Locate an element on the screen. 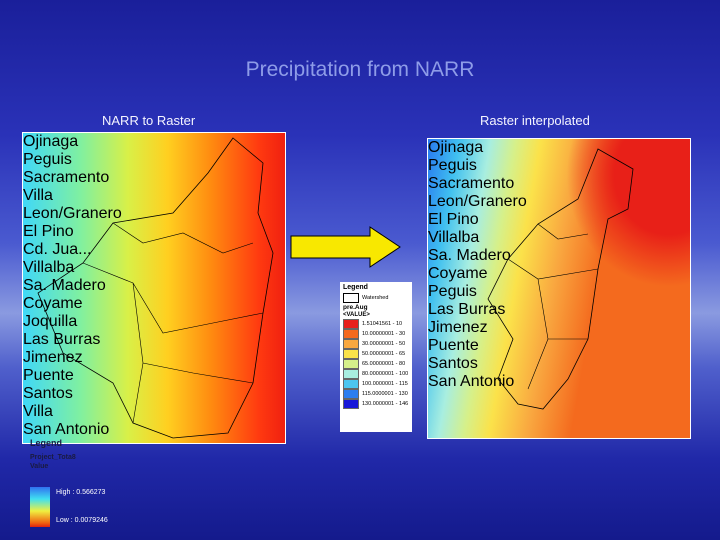  legend-item: 50.00000001 - 65 is located at coordinates (377, 354).